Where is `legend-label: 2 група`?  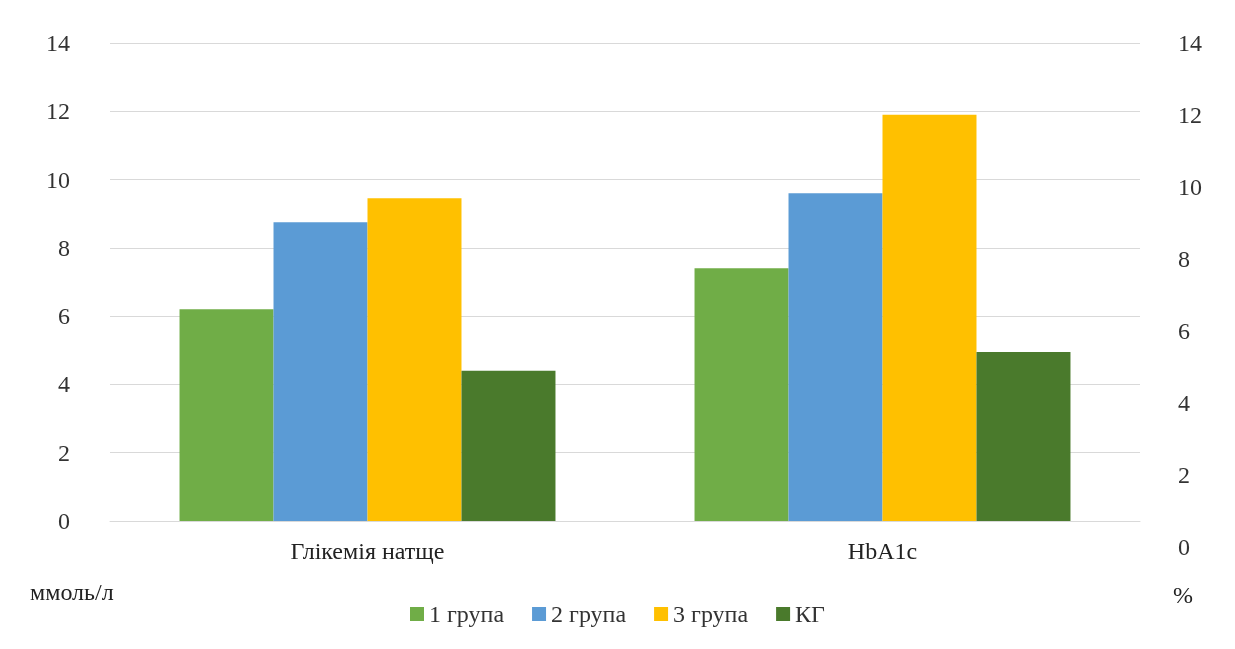 legend-label: 2 група is located at coordinates (589, 614).